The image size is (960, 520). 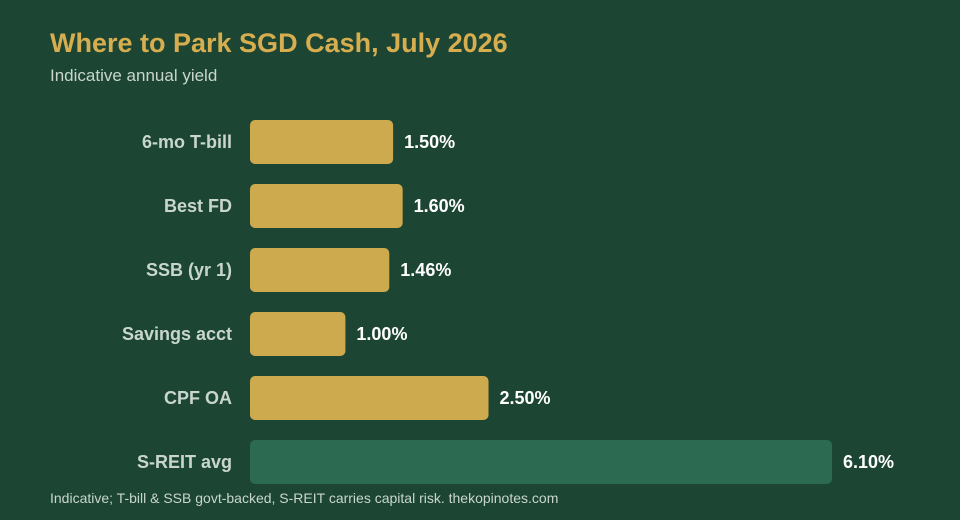 I want to click on bar-s-reit-avg, so click(x=541, y=462).